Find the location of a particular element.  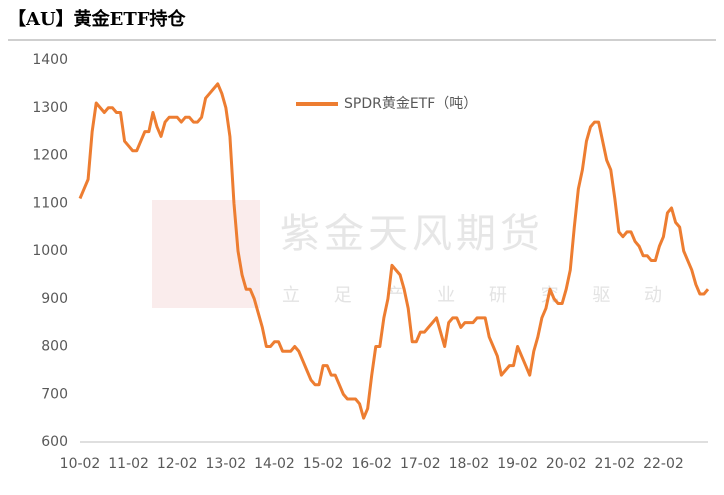

chart-title: 【AU】黄金ETF持仓 is located at coordinates (97, 19).